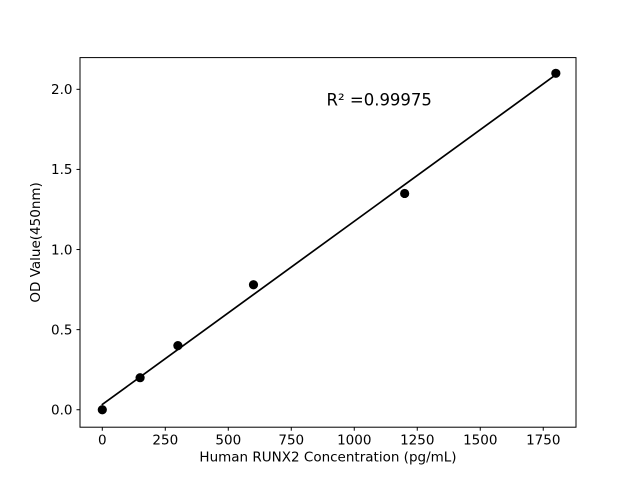 The image size is (640, 480). I want to click on y-tick-label: 1.0, so click(61, 250).